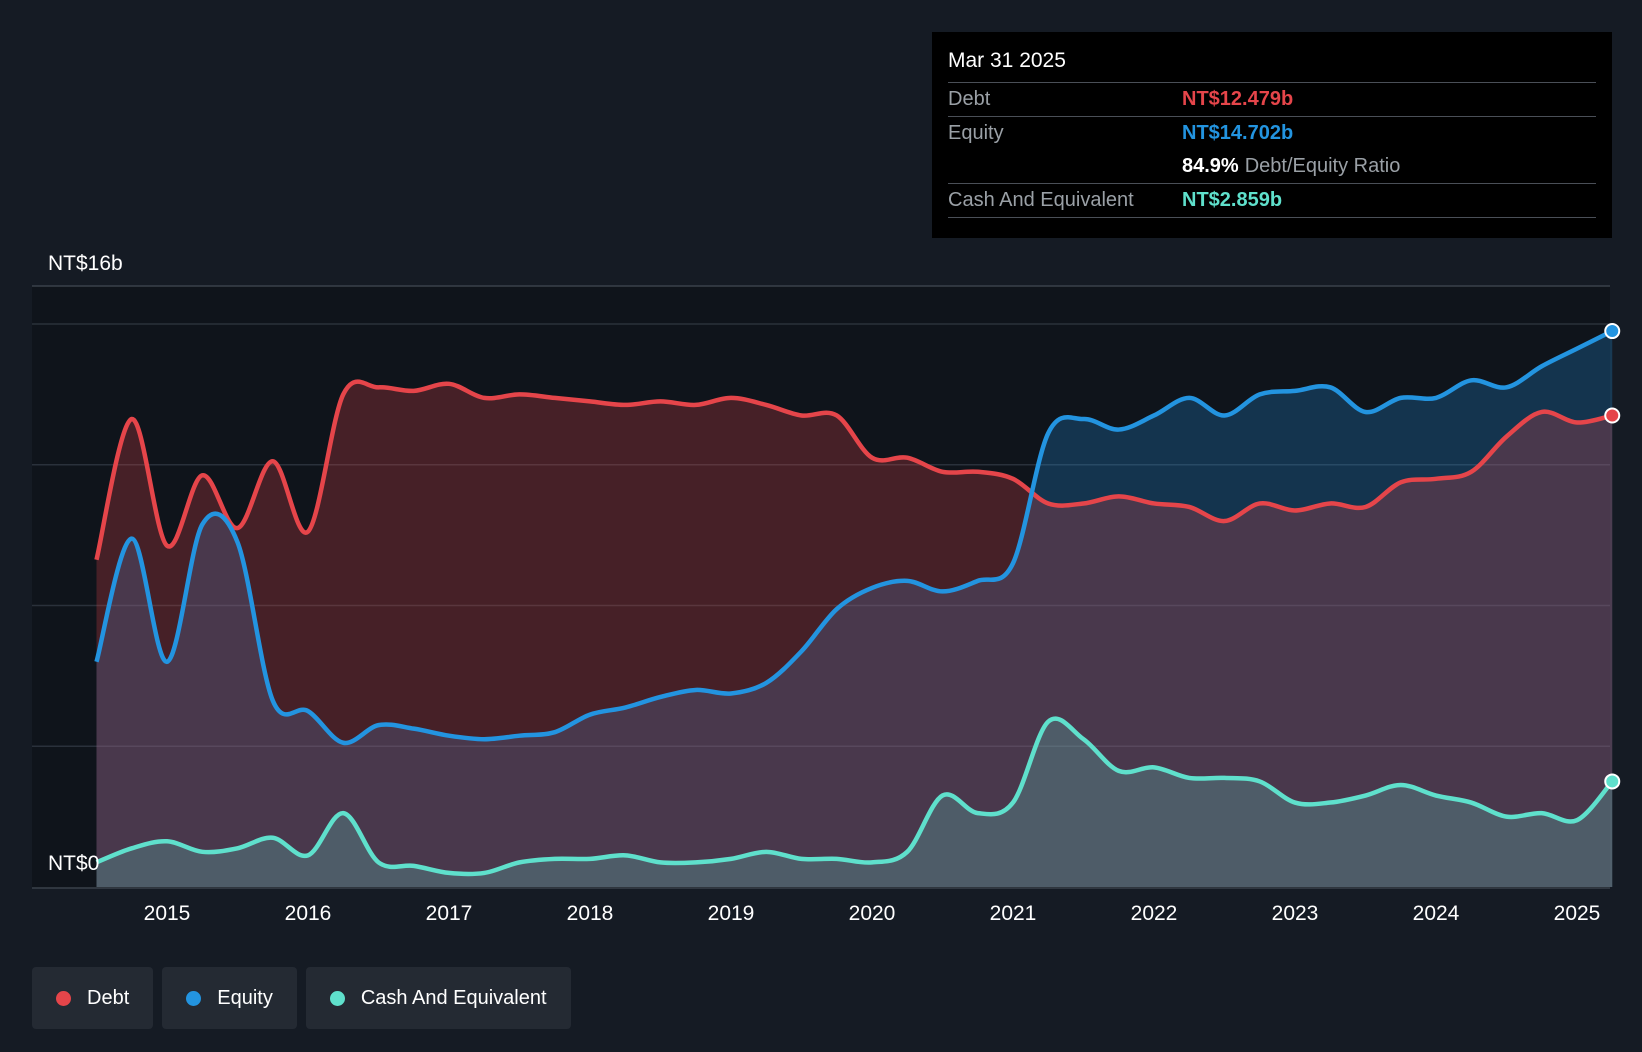  What do you see at coordinates (449, 913) in the screenshot?
I see `x-tick-label-2017: 2017` at bounding box center [449, 913].